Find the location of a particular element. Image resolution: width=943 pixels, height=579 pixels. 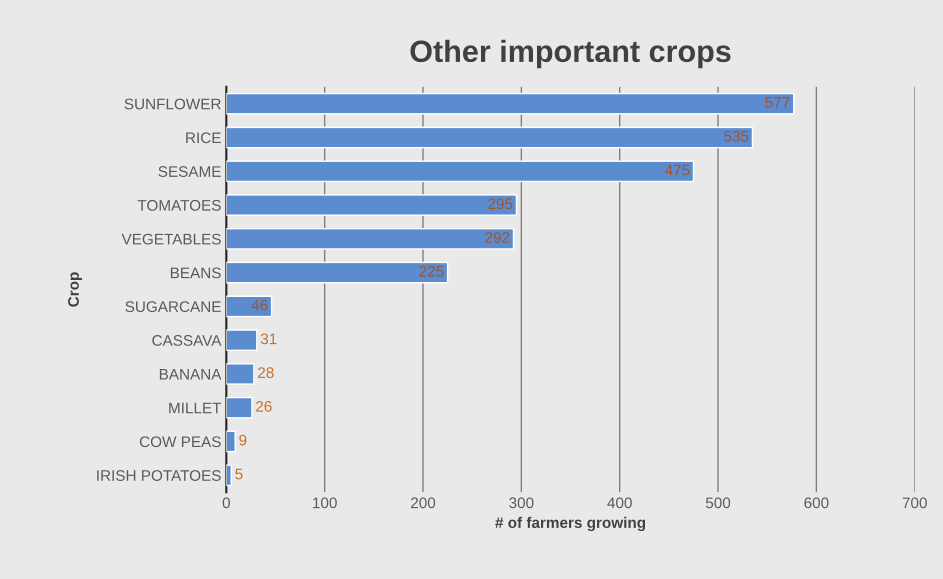

x-tick-label: 0 is located at coordinates (226, 502).